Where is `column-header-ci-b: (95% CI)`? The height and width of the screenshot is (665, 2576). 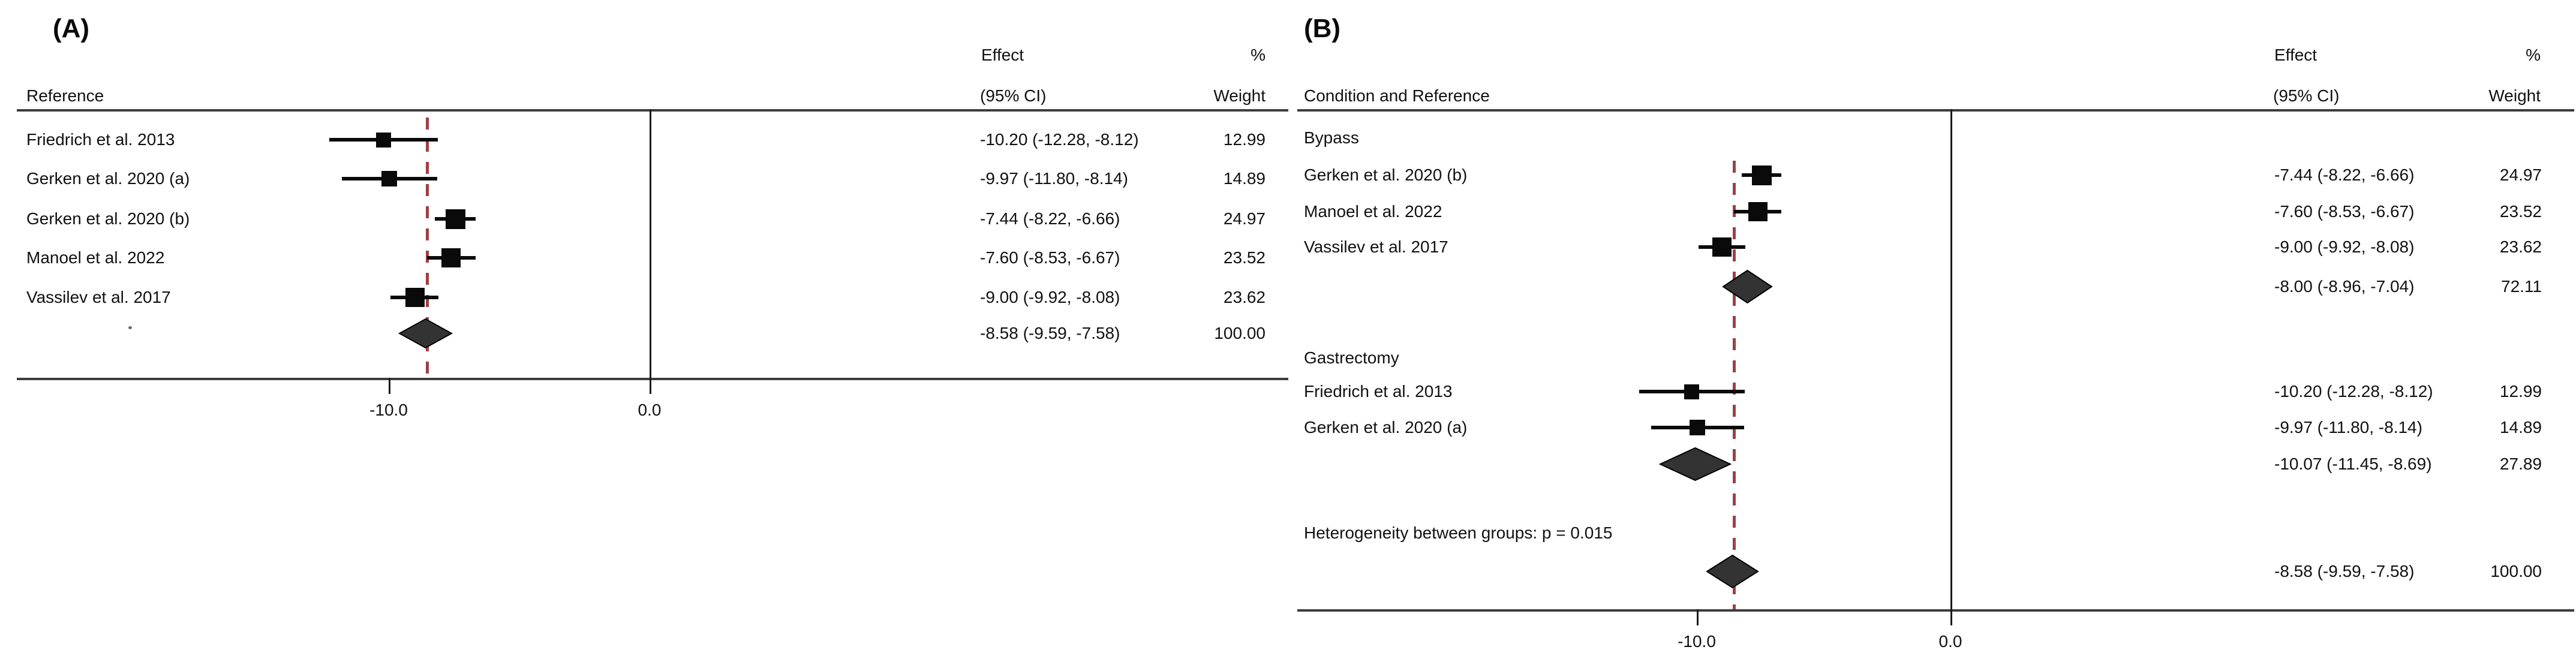 column-header-ci-b: (95% CI) is located at coordinates (2307, 95).